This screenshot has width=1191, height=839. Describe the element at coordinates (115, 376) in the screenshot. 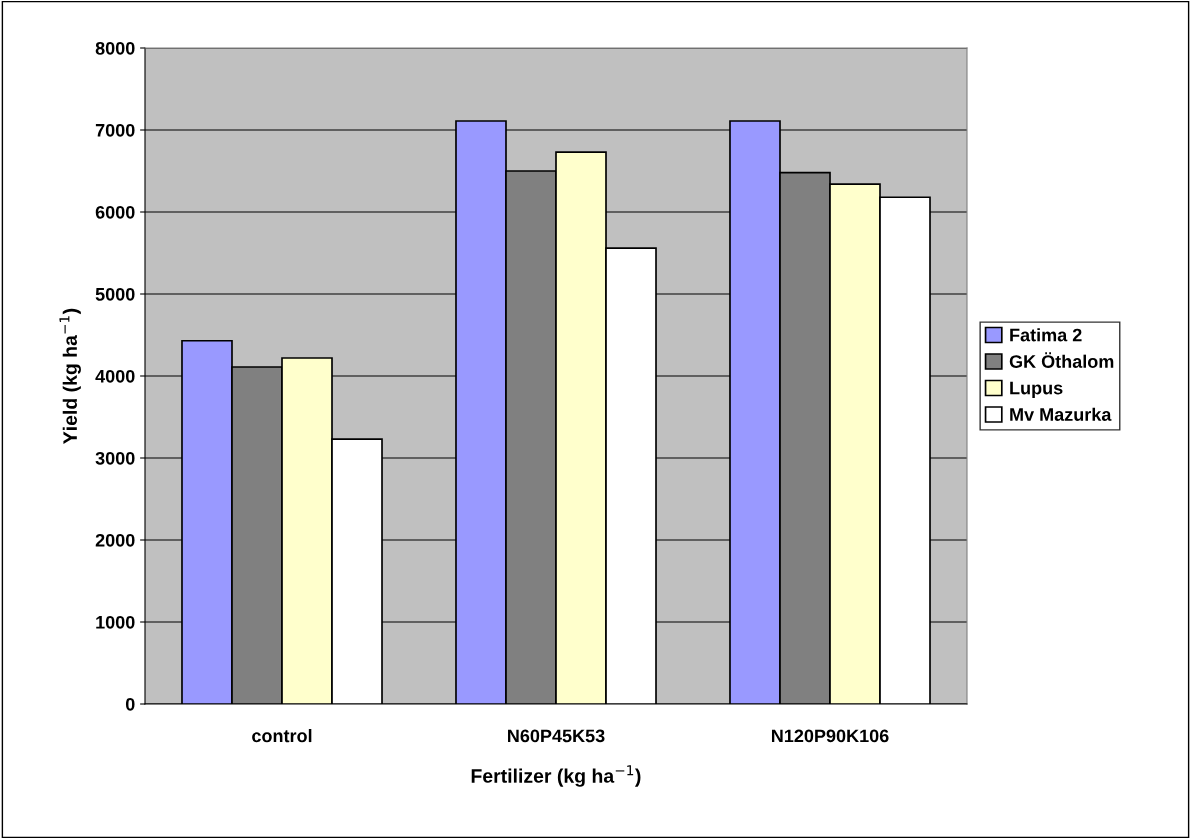

I see `y-tick-label: 4000` at that location.